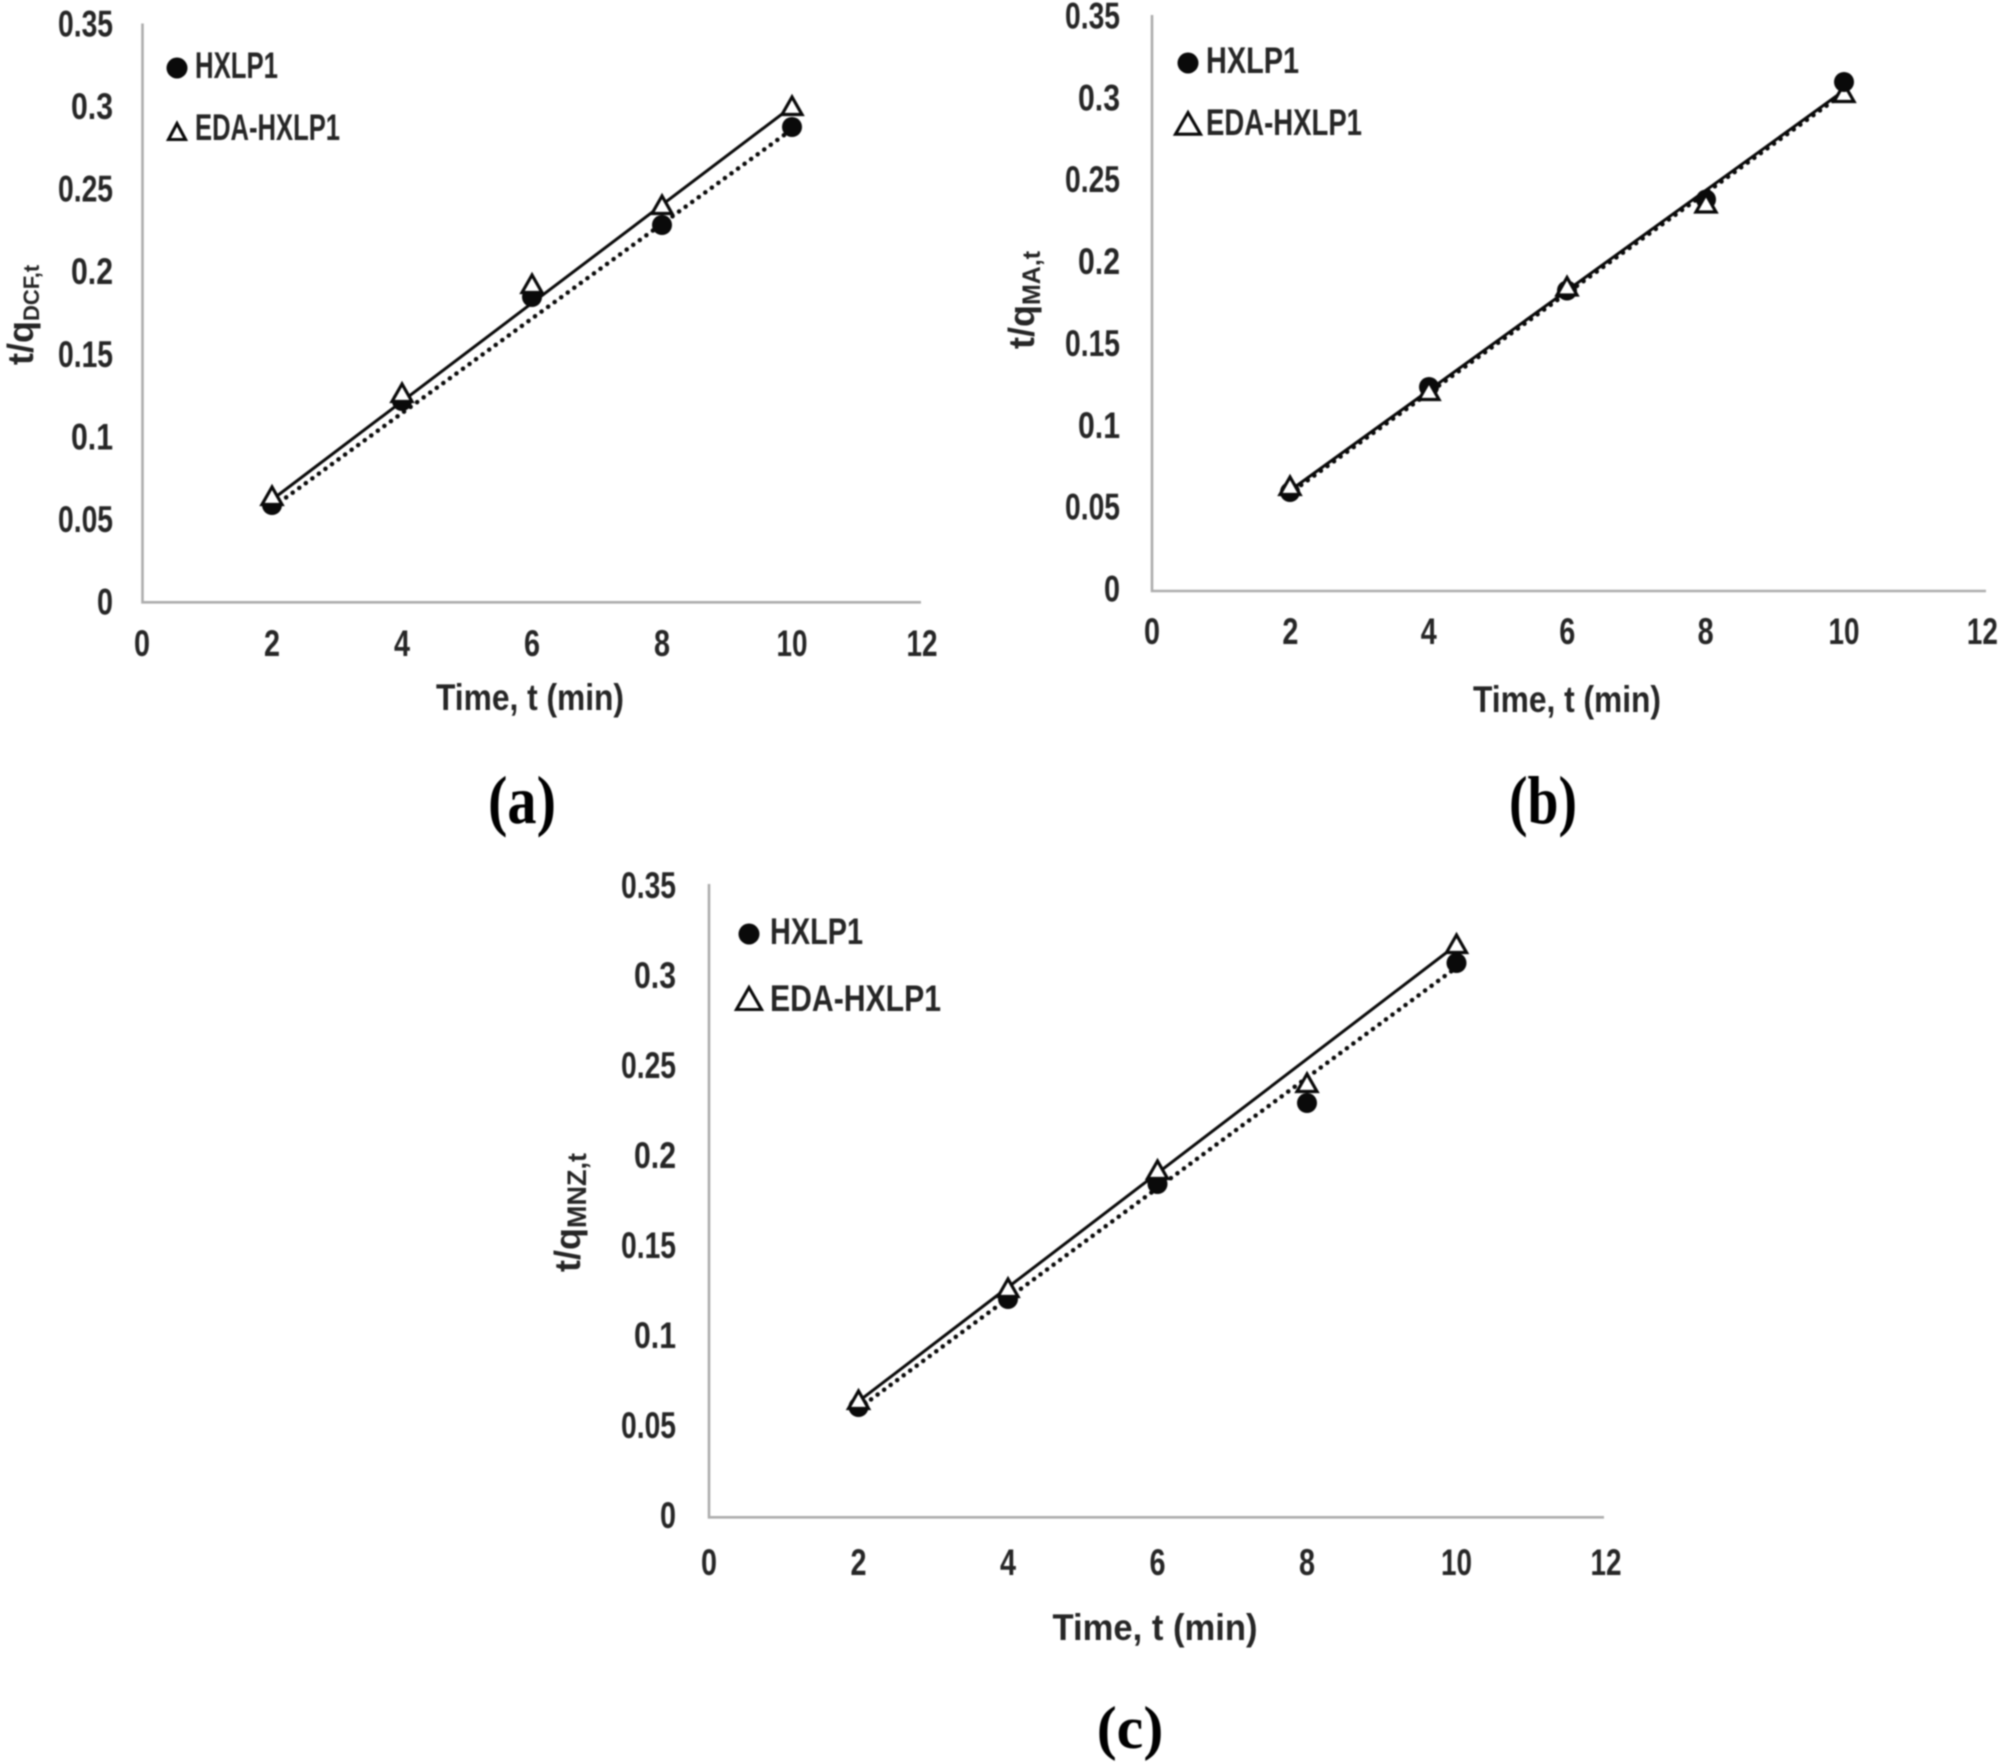 This screenshot has width=2000, height=1762. I want to click on svg-text: (c), so click(1130, 1728).